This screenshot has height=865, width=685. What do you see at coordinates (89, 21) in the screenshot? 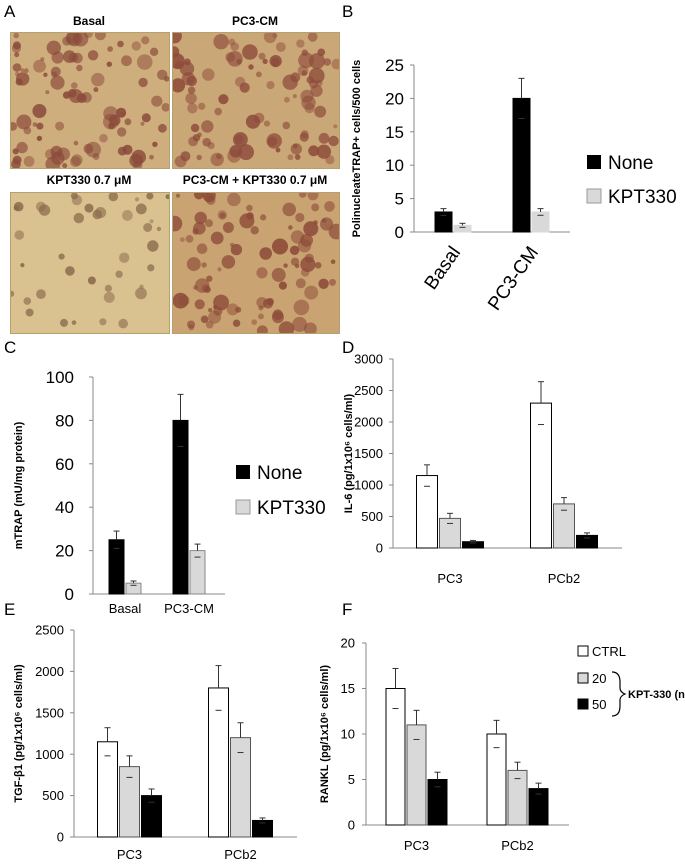
I see `photo-label-basal: Basal` at bounding box center [89, 21].